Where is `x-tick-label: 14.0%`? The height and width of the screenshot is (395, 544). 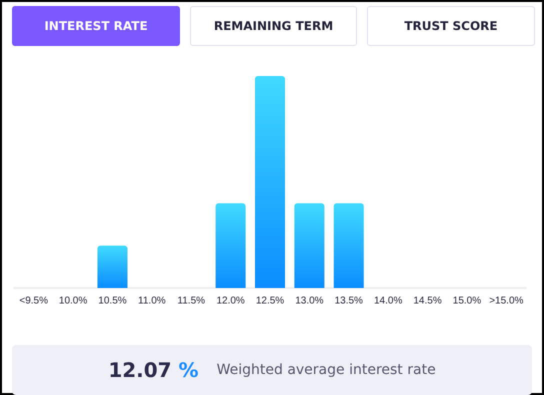 x-tick-label: 14.0% is located at coordinates (388, 301).